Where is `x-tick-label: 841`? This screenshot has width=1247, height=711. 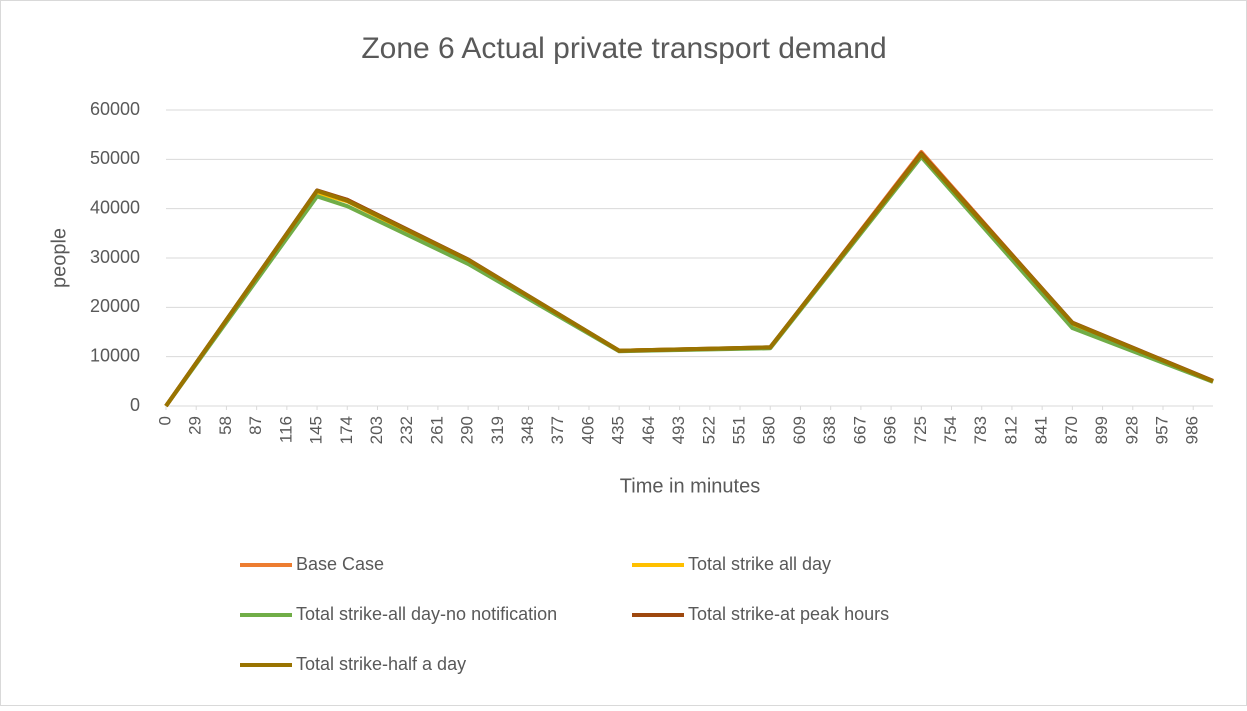
x-tick-label: 841 is located at coordinates (1041, 430).